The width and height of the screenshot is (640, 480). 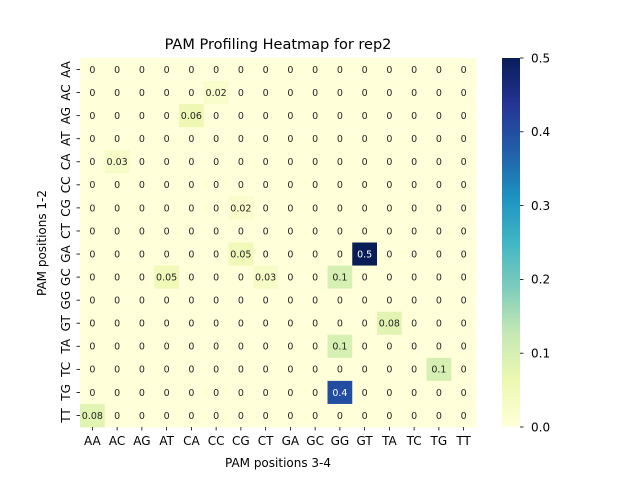 What do you see at coordinates (216, 300) in the screenshot?
I see `heatmap-cell-GG-CC` at bounding box center [216, 300].